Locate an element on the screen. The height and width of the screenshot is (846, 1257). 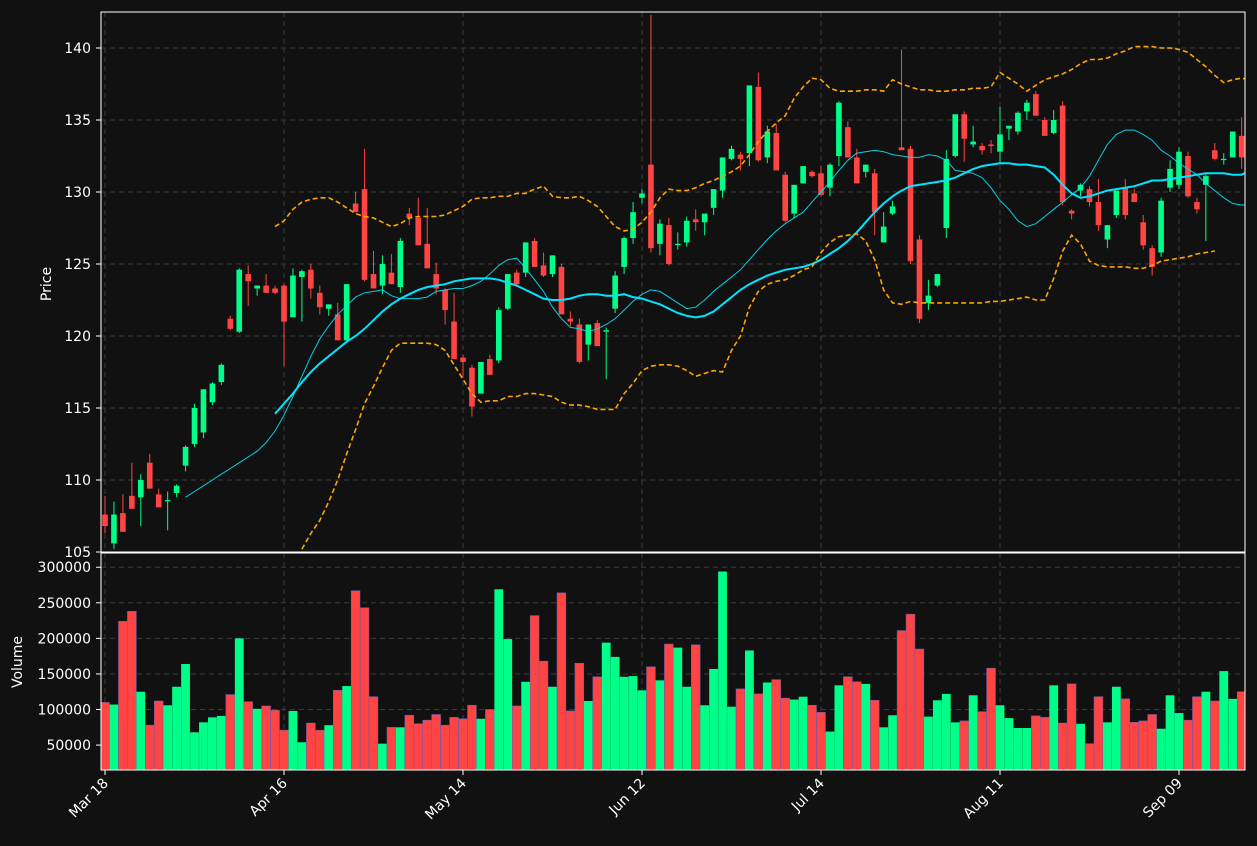
price-tick-label: 140 is located at coordinates (77, 49).